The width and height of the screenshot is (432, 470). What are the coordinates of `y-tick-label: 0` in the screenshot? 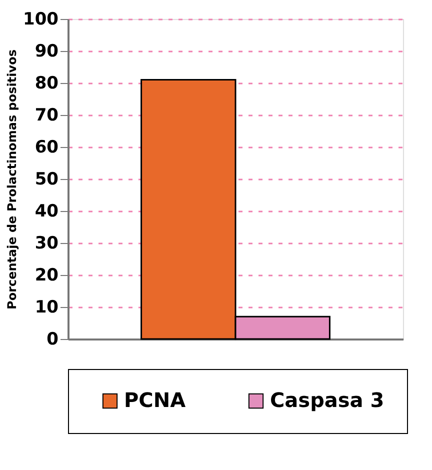 It's located at (52, 340).